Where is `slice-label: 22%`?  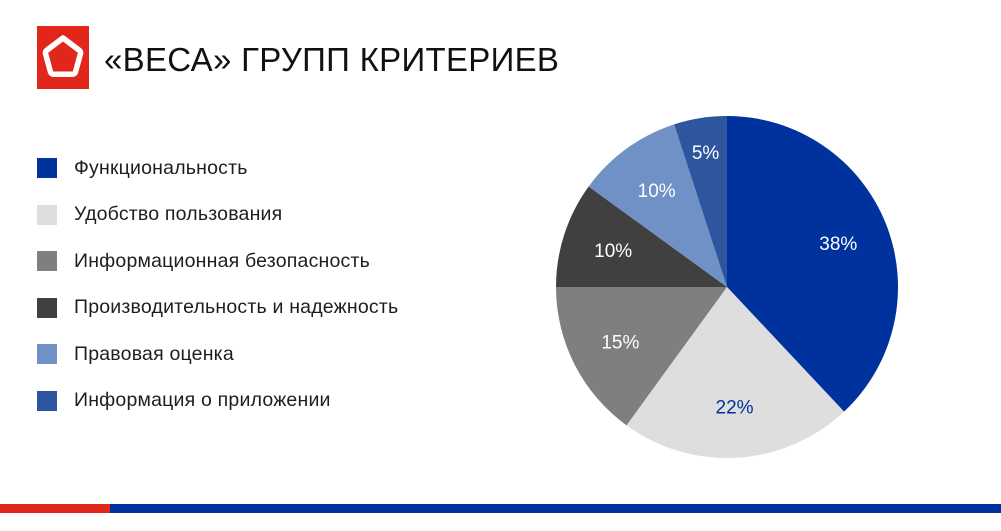 slice-label: 22% is located at coordinates (735, 407).